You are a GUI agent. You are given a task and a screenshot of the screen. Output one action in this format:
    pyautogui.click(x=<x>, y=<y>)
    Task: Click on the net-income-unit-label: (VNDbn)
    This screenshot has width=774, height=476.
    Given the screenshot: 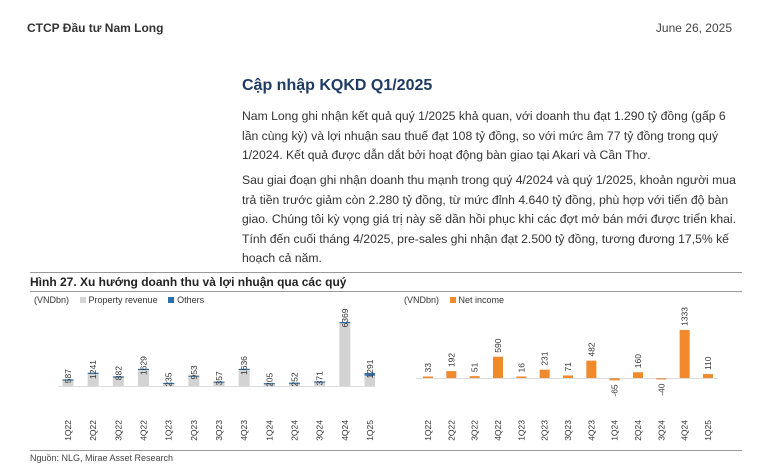 What is the action you would take?
    pyautogui.click(x=422, y=300)
    